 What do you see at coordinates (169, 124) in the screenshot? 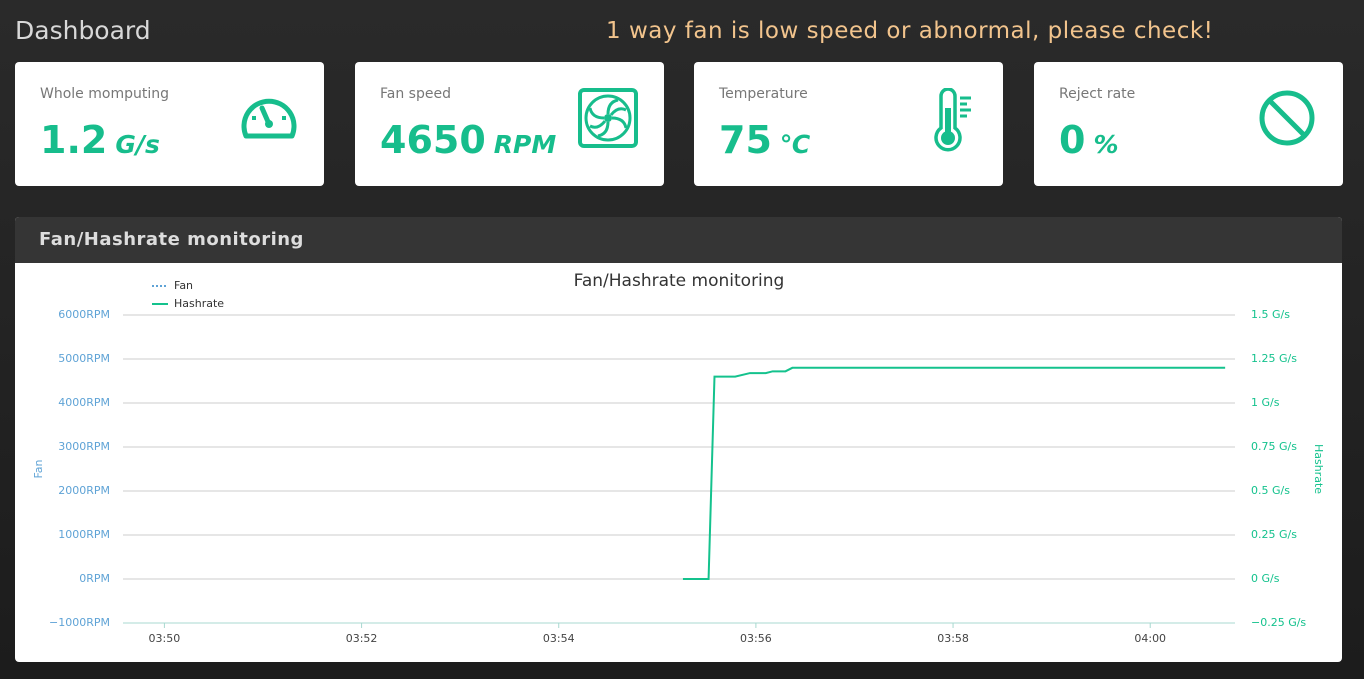
I see `card: Whole momputing 1.2 G/s` at bounding box center [169, 124].